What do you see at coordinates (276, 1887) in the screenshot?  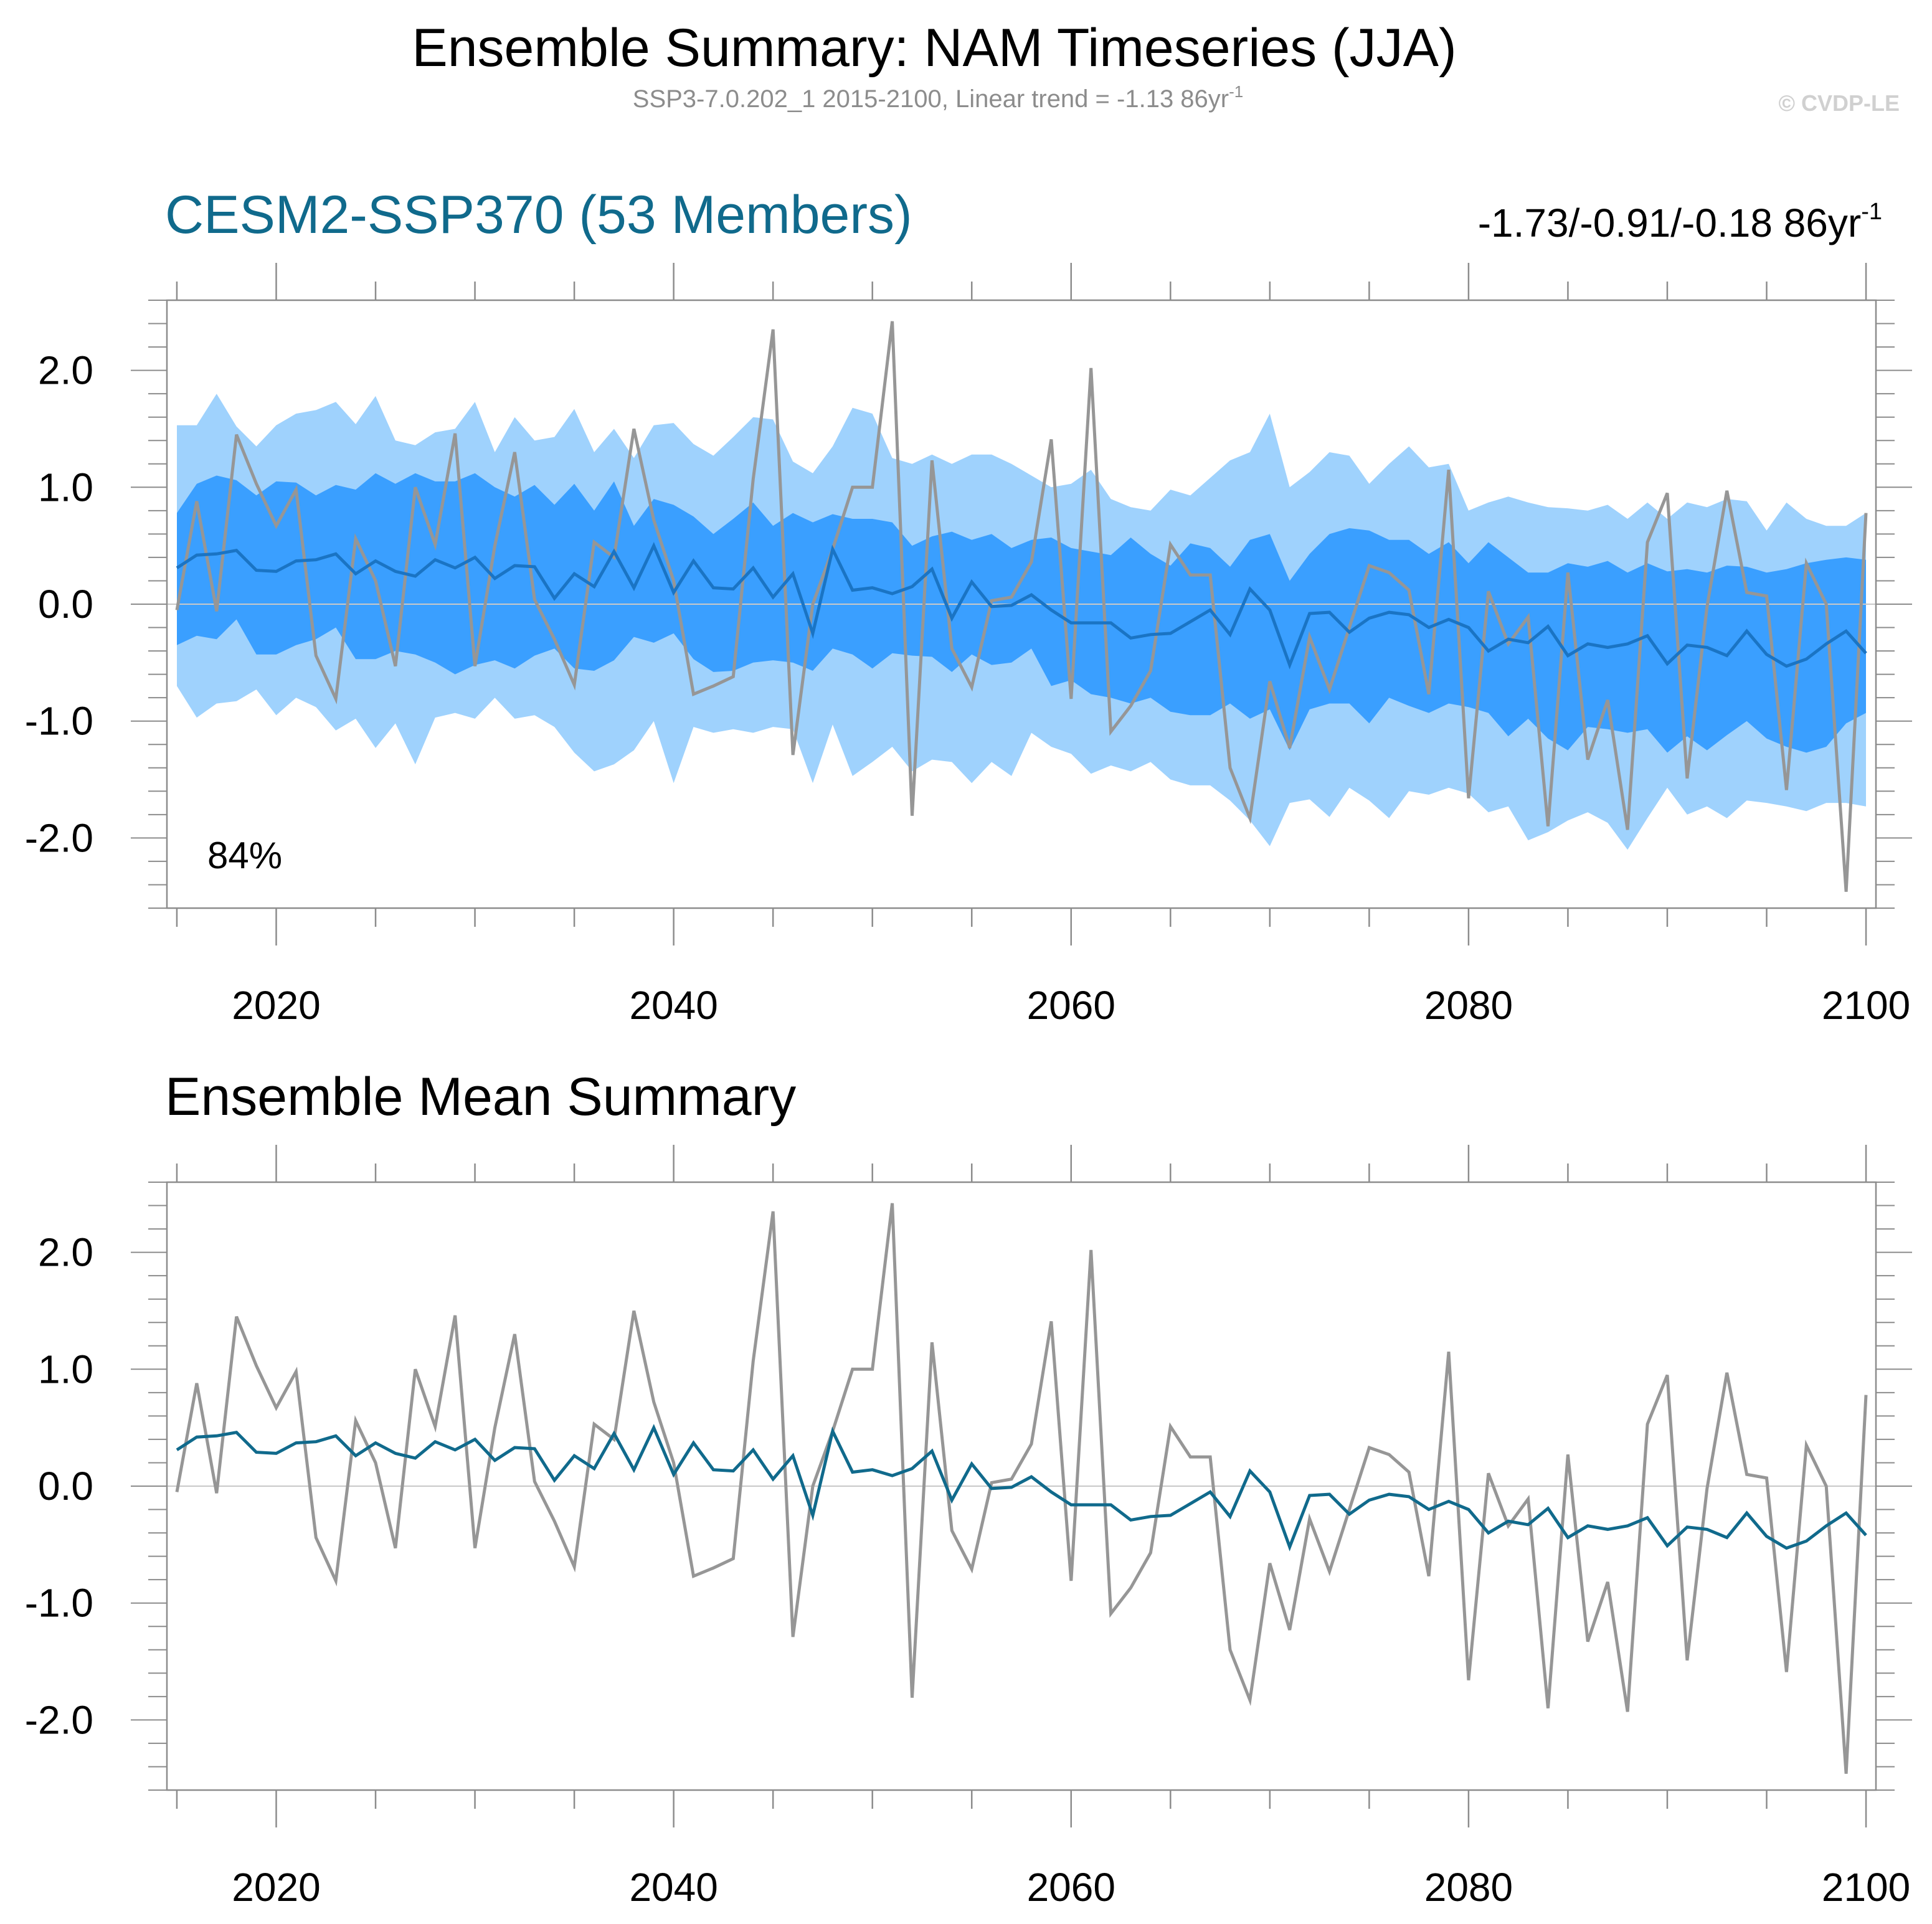 I see `bottom-xtick-label-2020: 2020` at bounding box center [276, 1887].